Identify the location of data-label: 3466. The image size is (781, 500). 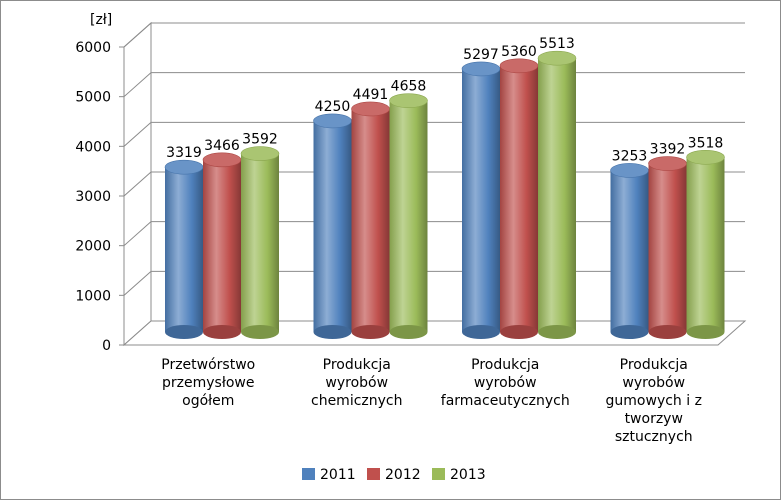
(222, 146).